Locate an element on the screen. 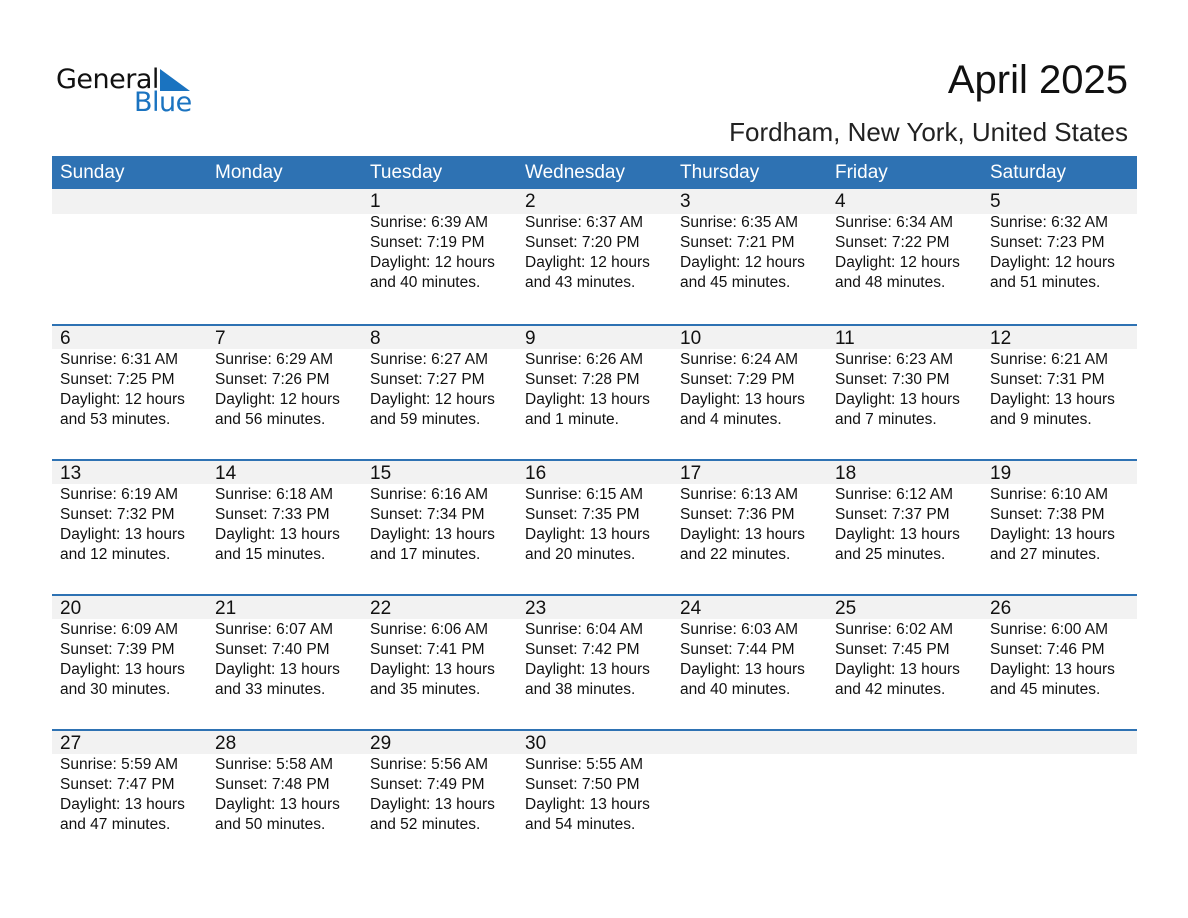 This screenshot has height=918, width=1188. day-number: 9 is located at coordinates (530, 338).